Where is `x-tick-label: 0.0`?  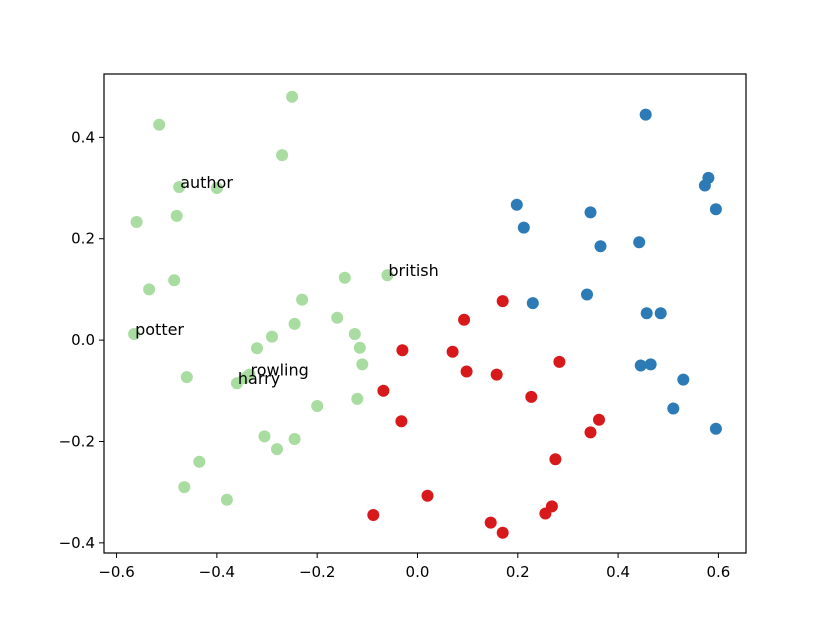 x-tick-label: 0.0 is located at coordinates (418, 572).